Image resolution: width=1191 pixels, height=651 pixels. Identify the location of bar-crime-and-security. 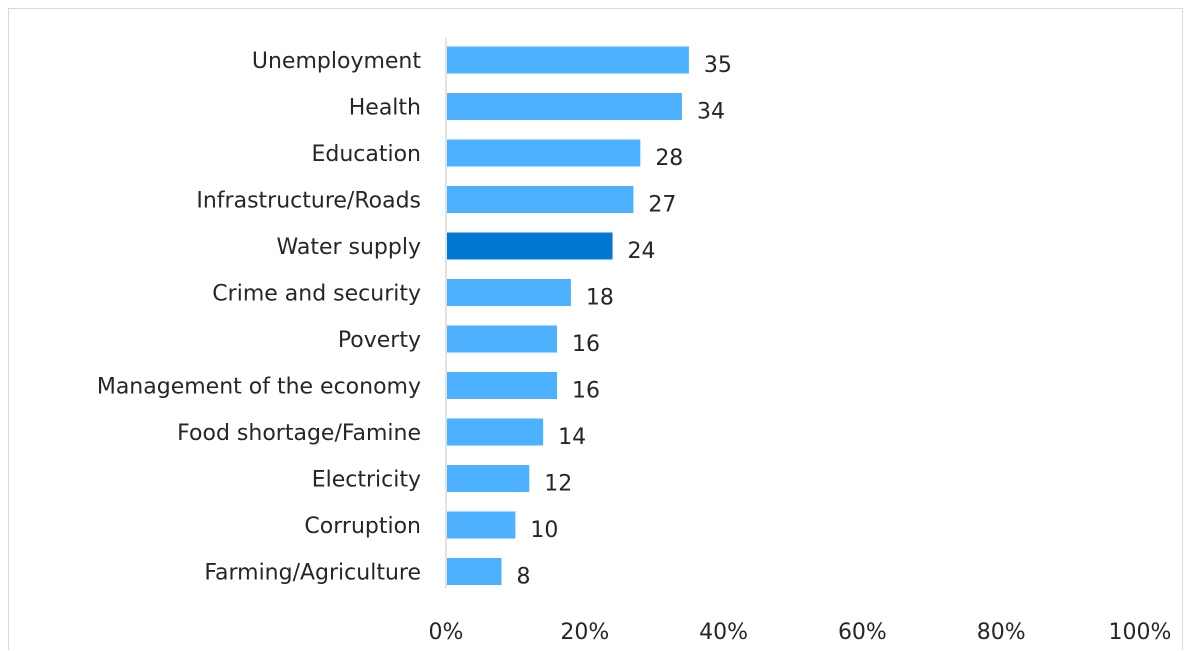
(509, 292).